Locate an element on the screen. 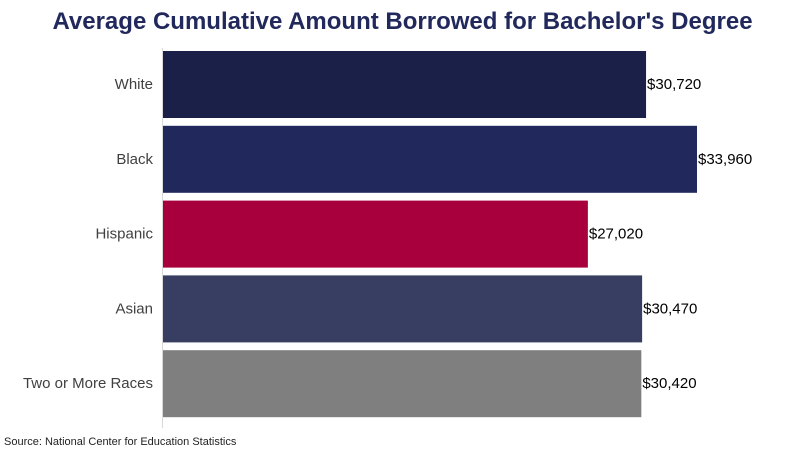 This screenshot has height=450, width=805. value-label-hispanic: $27,020 is located at coordinates (616, 234).